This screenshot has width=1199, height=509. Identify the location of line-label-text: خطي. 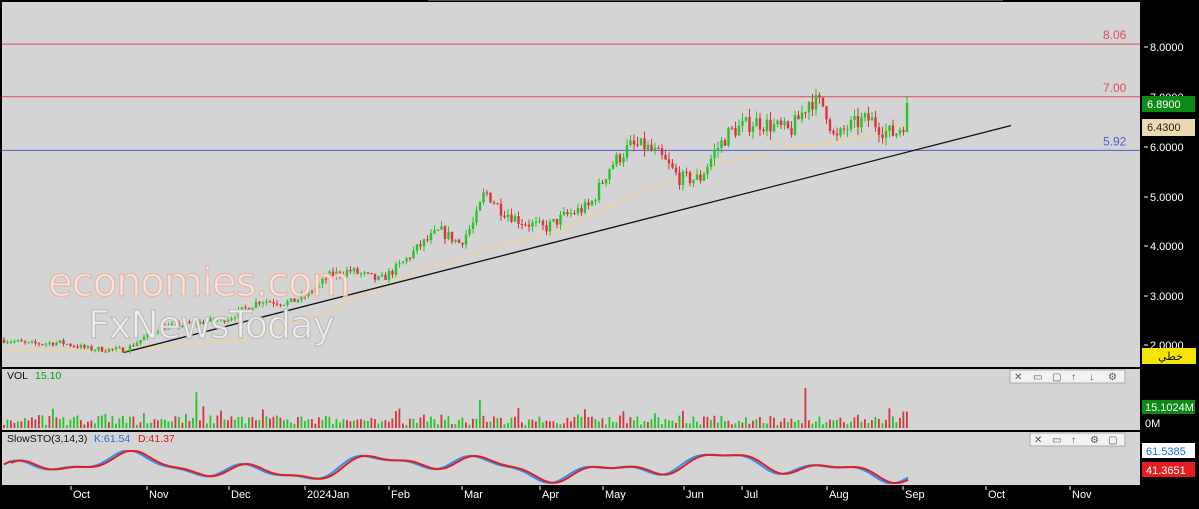
(1170, 357).